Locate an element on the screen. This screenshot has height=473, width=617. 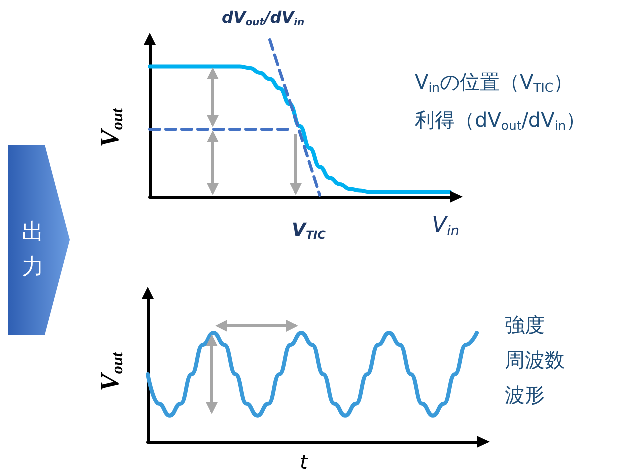
text: 波形 is located at coordinates (525, 395).